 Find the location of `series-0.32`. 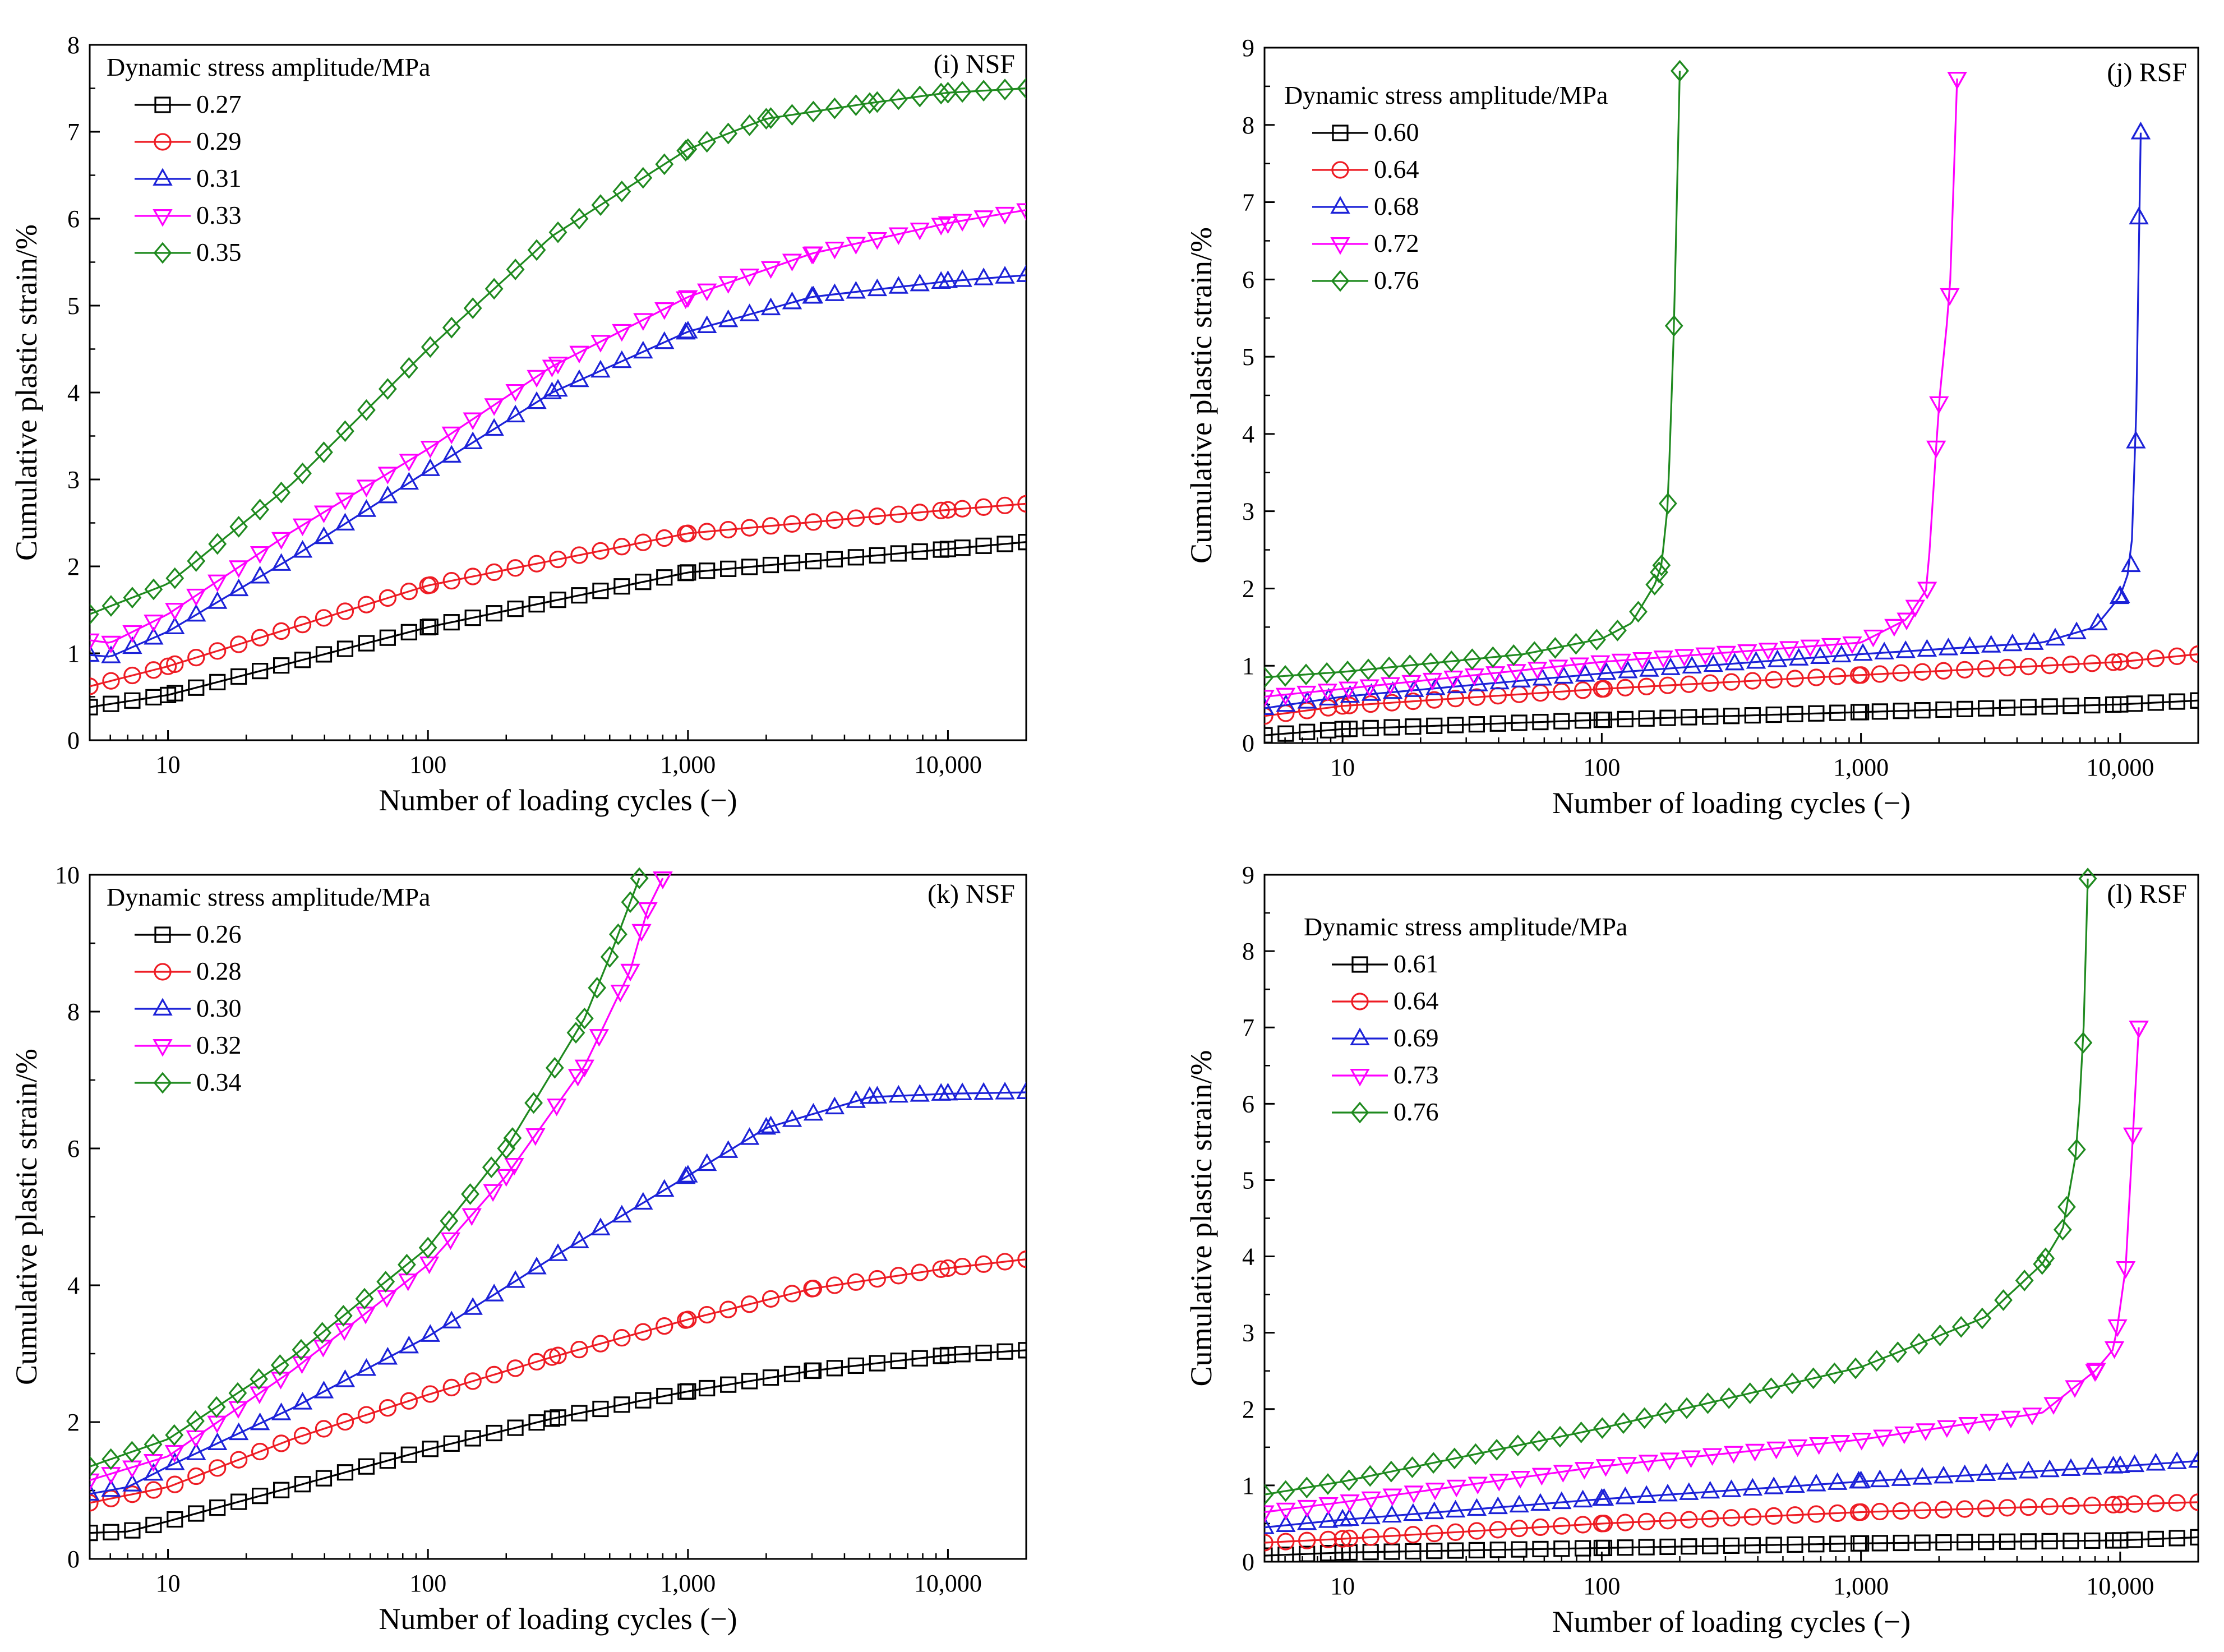

series-0.32 is located at coordinates (381, 1181).